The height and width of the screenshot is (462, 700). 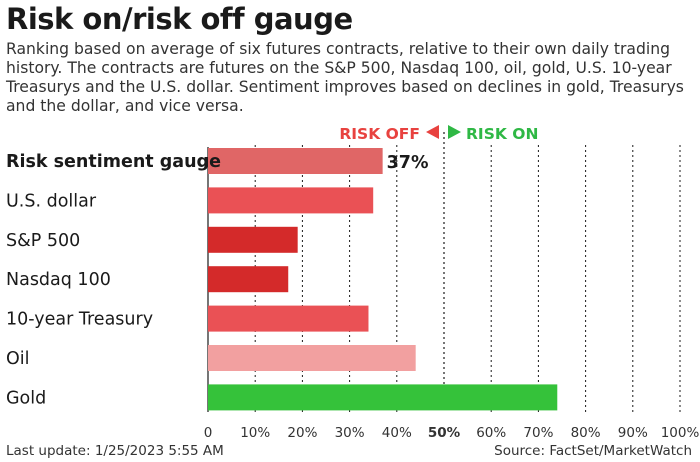 I want to click on category-label: Gold, so click(x=26, y=398).